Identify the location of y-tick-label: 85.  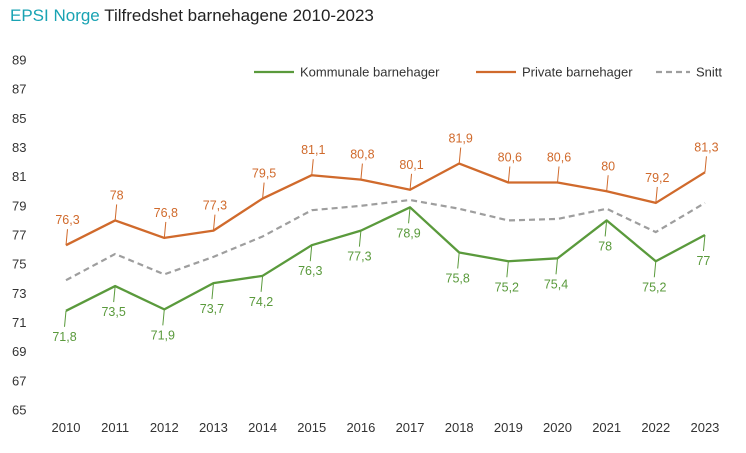
(19, 118).